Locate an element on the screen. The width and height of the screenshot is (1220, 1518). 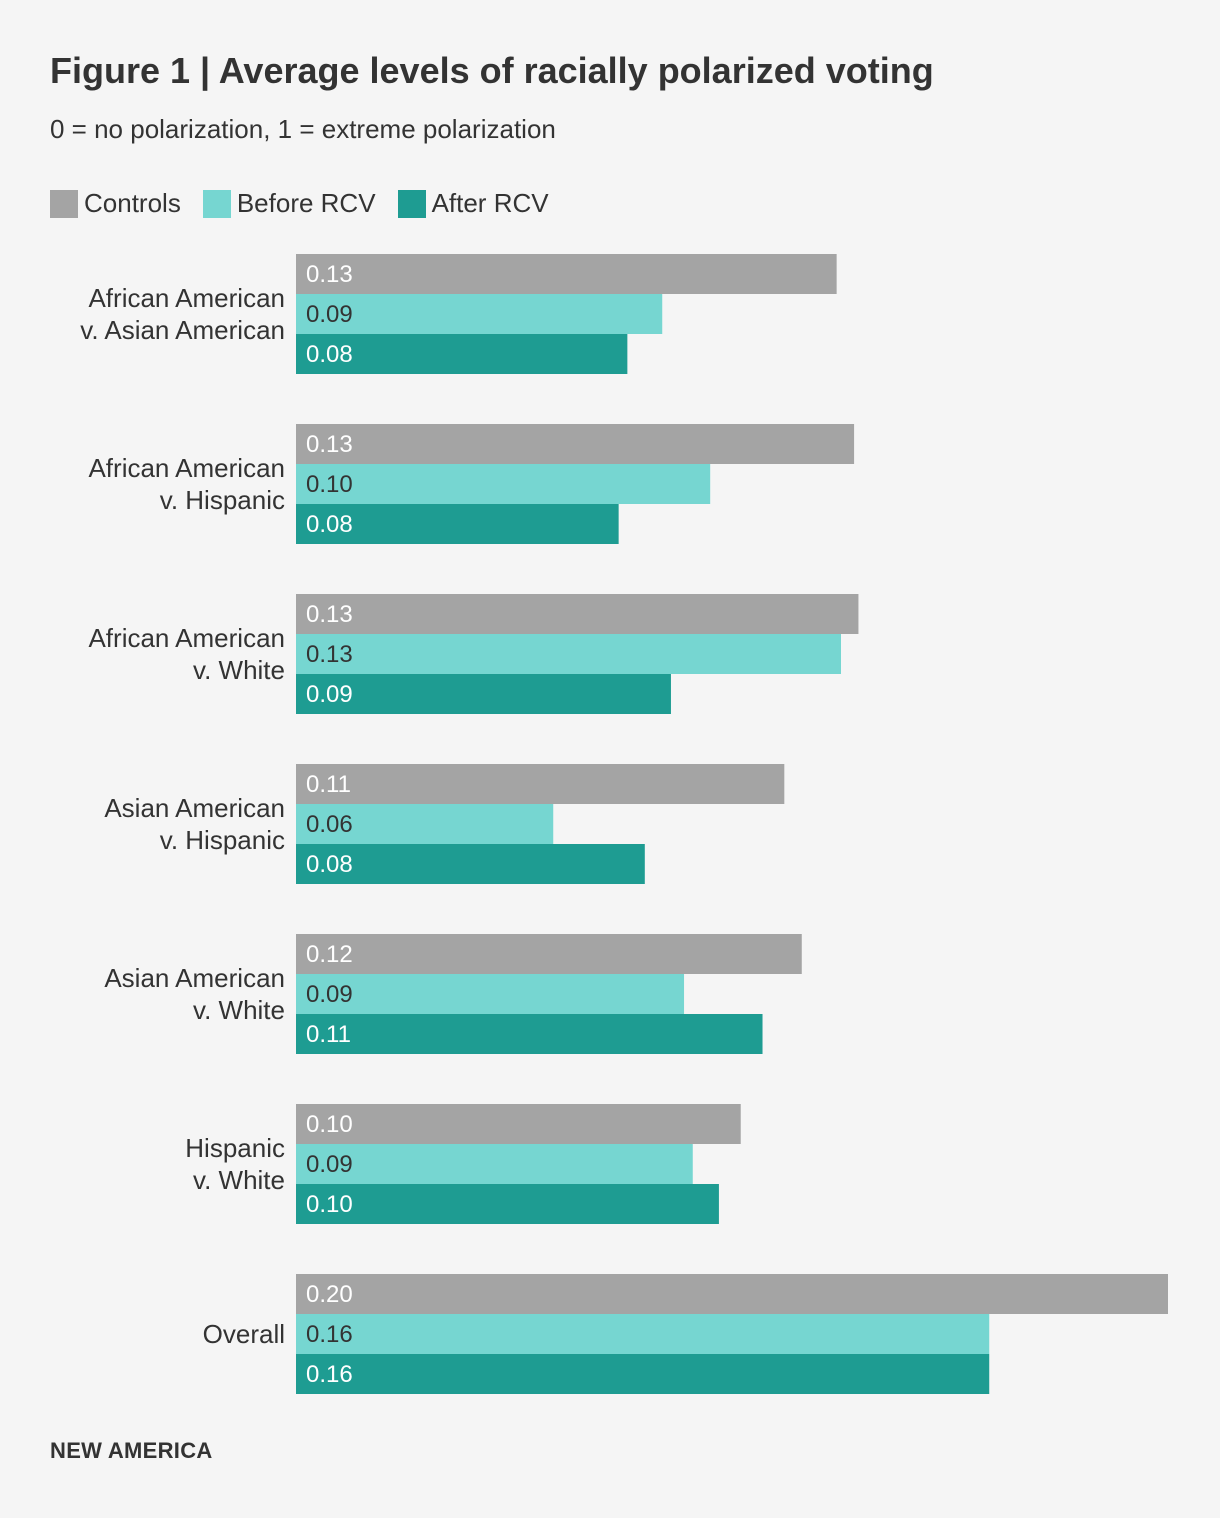
legend-swatch-after-rcv is located at coordinates (411, 203).